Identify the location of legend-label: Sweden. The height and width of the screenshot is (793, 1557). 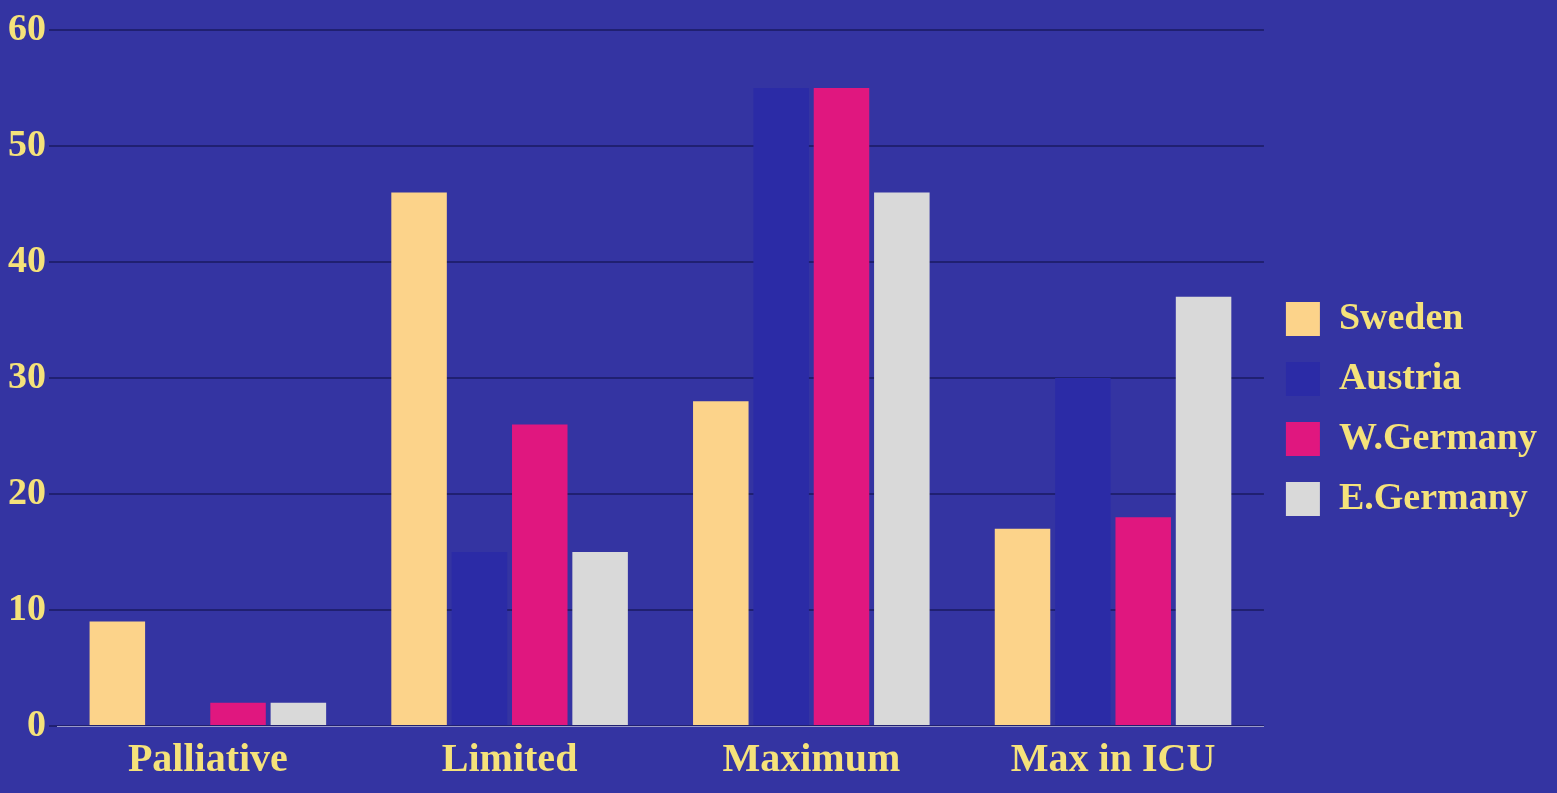
(1401, 315).